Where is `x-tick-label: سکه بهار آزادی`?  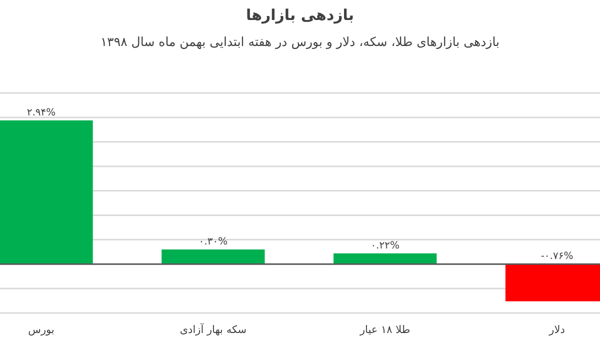
x-tick-label: سکه بهار آزادی is located at coordinates (213, 329).